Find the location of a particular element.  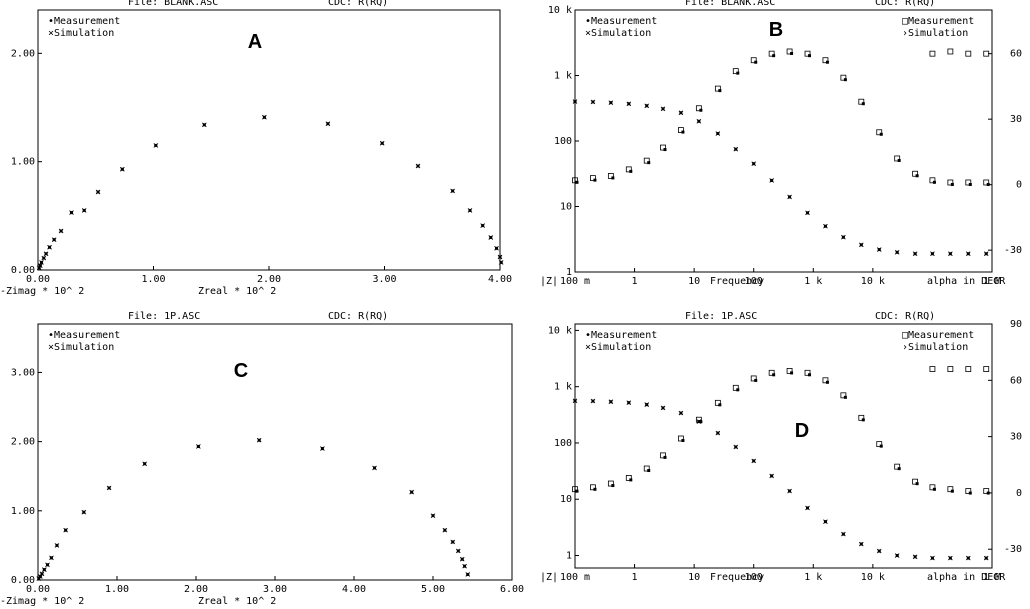

panel-a-file-title: File: BLANK.ASC is located at coordinates (173, 4).